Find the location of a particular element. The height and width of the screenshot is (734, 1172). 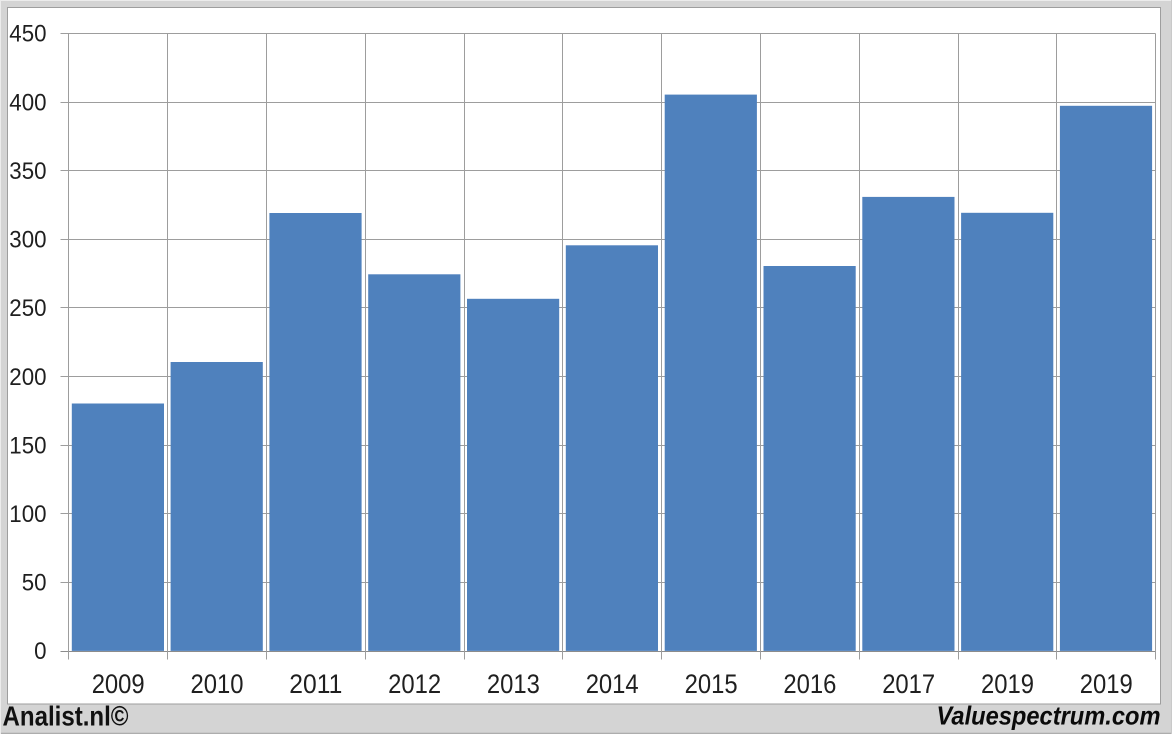

svg-text: 50 is located at coordinates (34, 583).